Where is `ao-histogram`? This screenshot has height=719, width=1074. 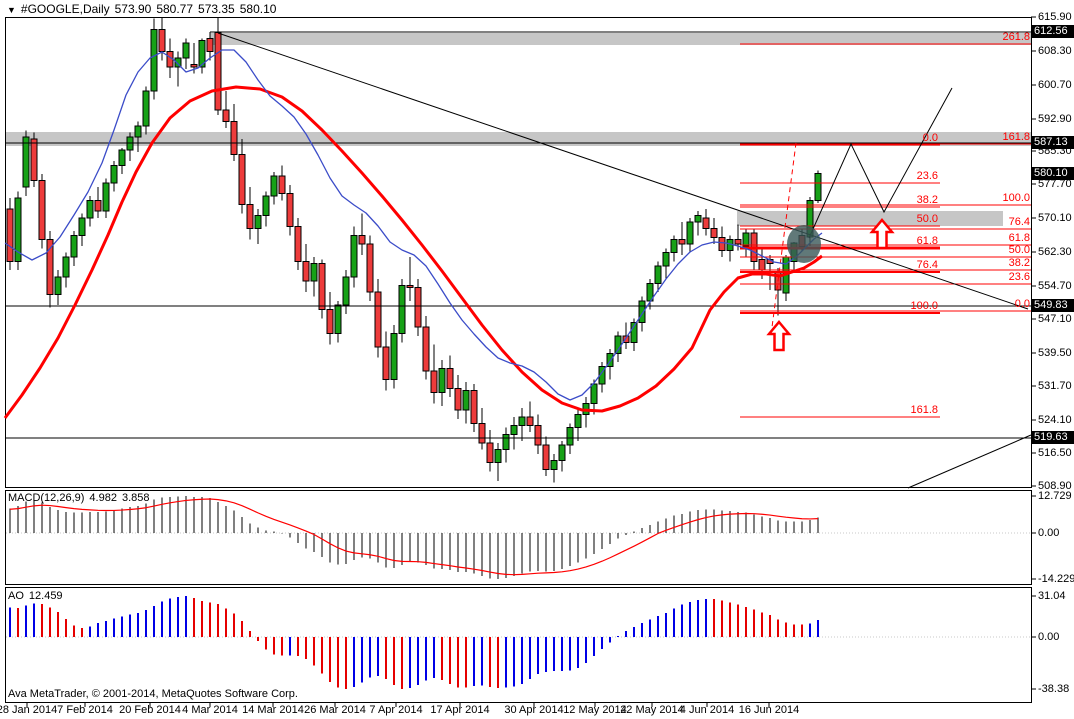
ao-histogram is located at coordinates (414, 642).